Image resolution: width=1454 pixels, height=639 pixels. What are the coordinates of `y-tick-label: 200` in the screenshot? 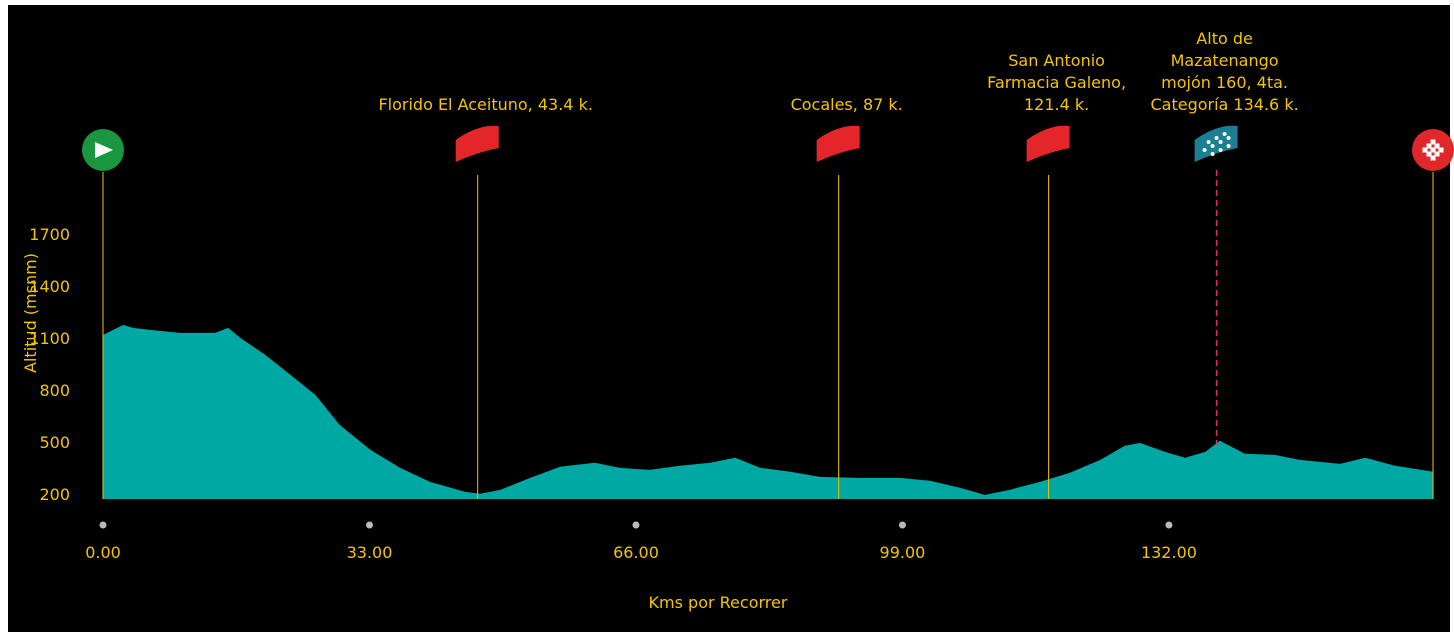 It's located at (54, 494).